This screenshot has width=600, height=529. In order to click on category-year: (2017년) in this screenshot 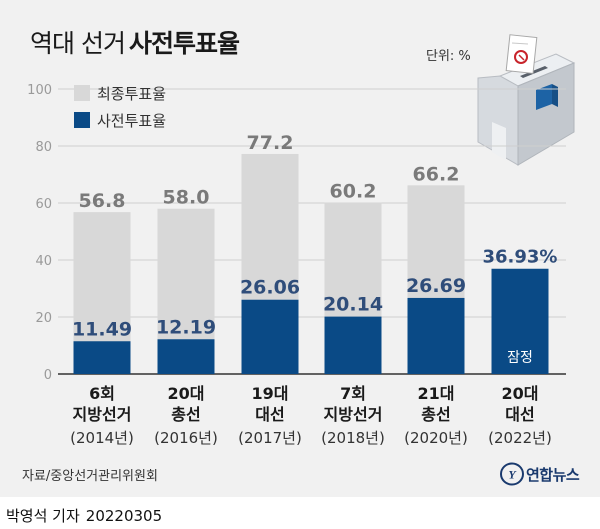, I will do `click(270, 438)`.